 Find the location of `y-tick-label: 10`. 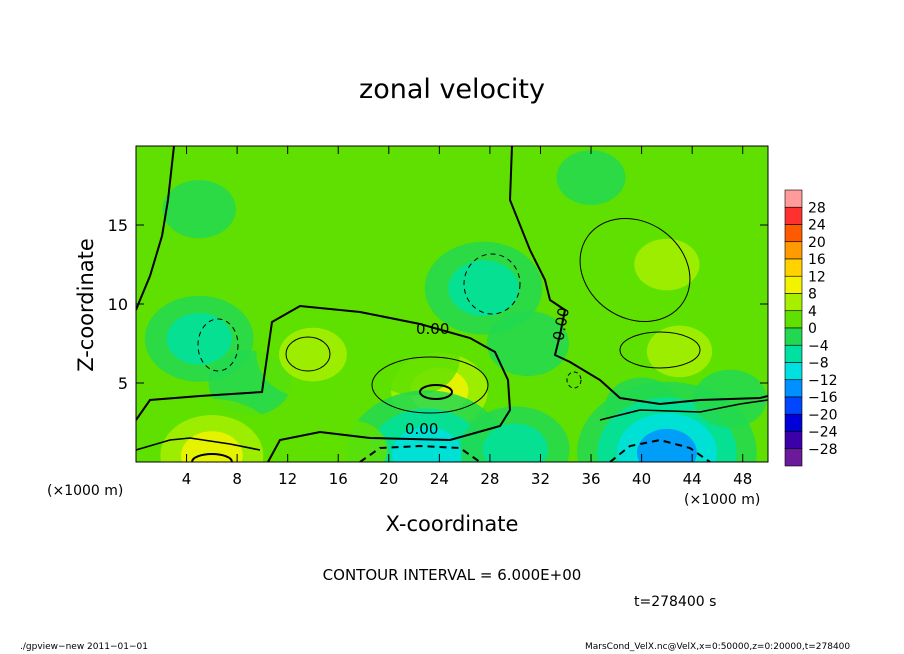

y-tick-label: 10 is located at coordinates (118, 304).